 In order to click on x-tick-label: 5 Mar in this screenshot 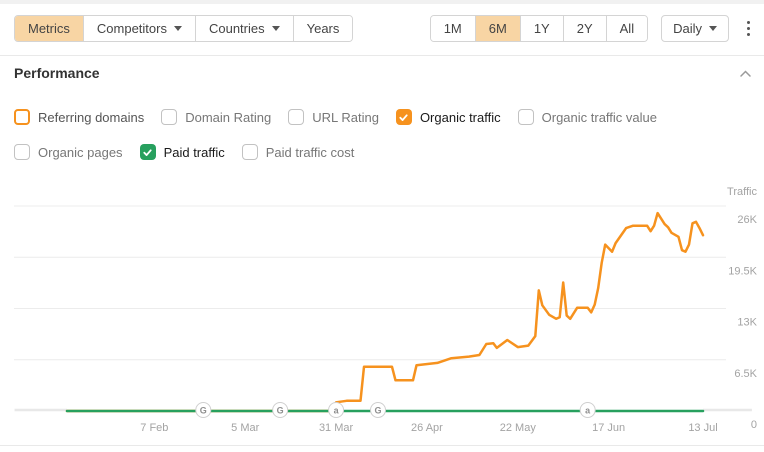, I will do `click(245, 428)`.